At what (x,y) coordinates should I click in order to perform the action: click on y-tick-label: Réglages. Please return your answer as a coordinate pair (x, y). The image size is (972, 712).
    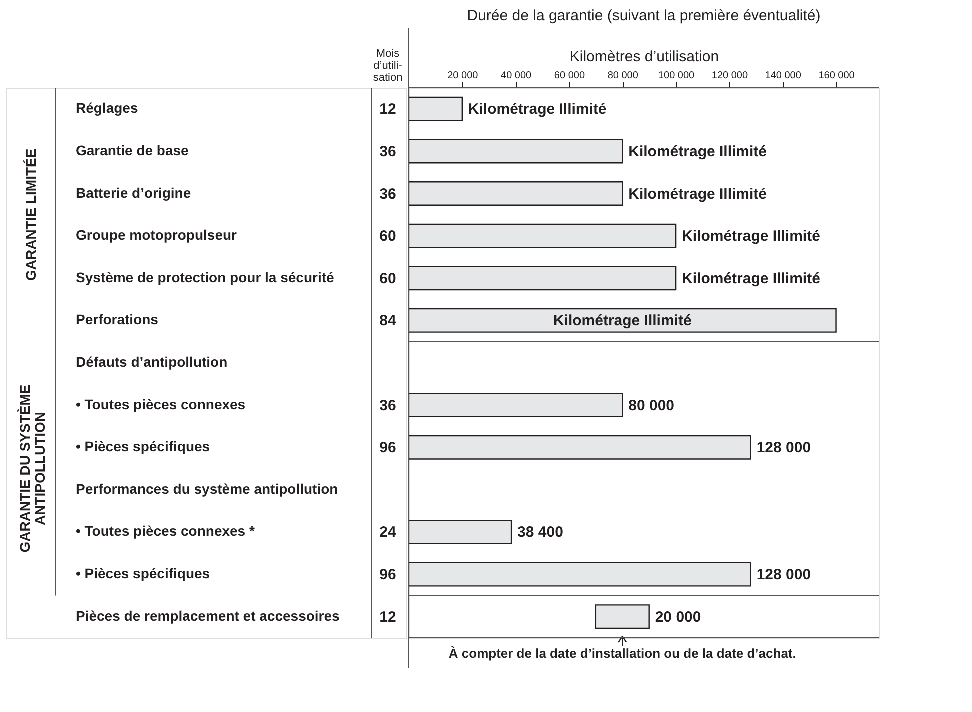
    Looking at the image, I should click on (107, 108).